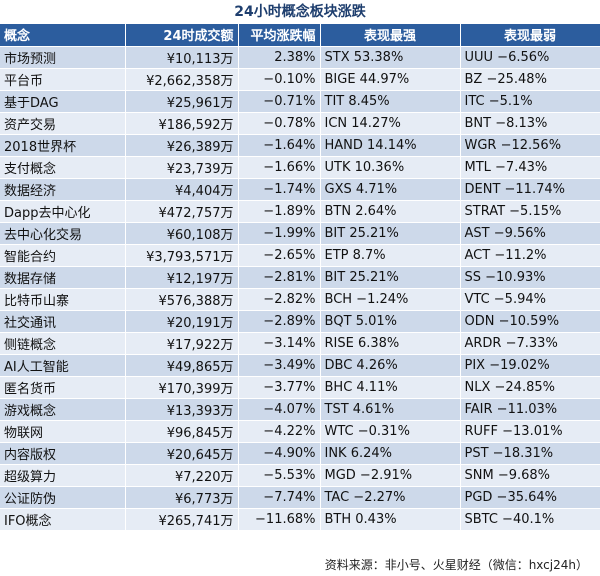  Describe the element at coordinates (182, 167) in the screenshot. I see `volume-cell: ¥23,739万` at that location.